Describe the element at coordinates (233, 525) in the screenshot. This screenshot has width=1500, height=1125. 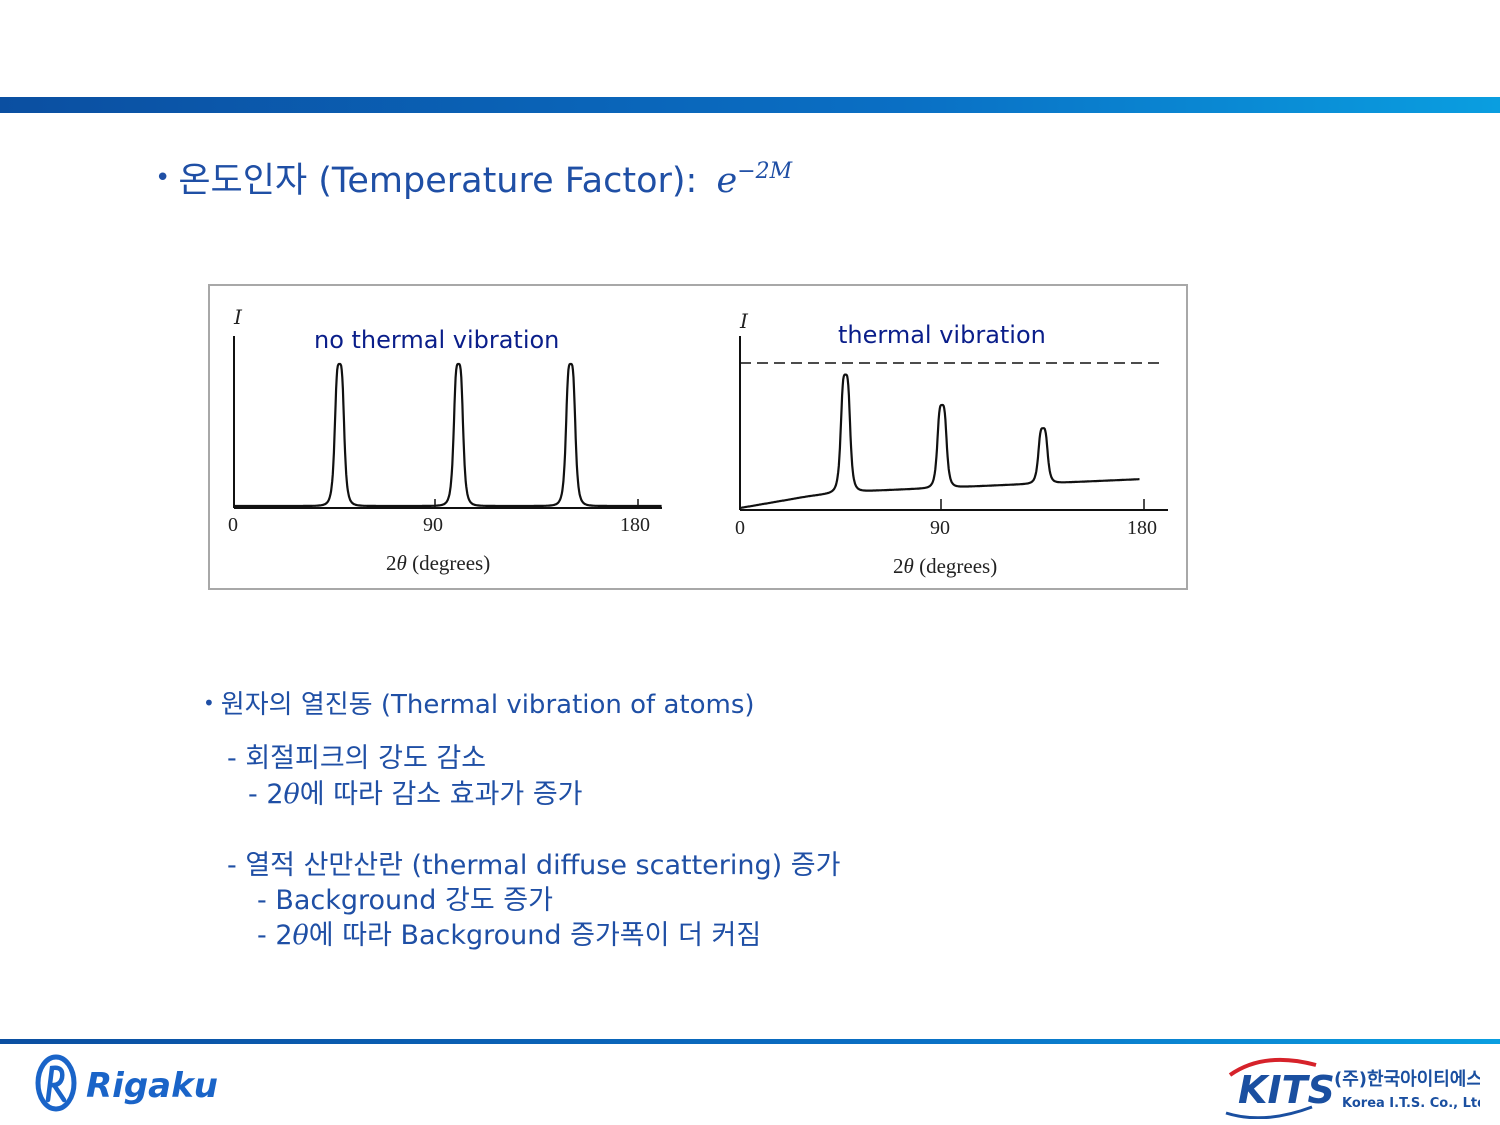
I see `left-tick-label-0: 0` at that location.